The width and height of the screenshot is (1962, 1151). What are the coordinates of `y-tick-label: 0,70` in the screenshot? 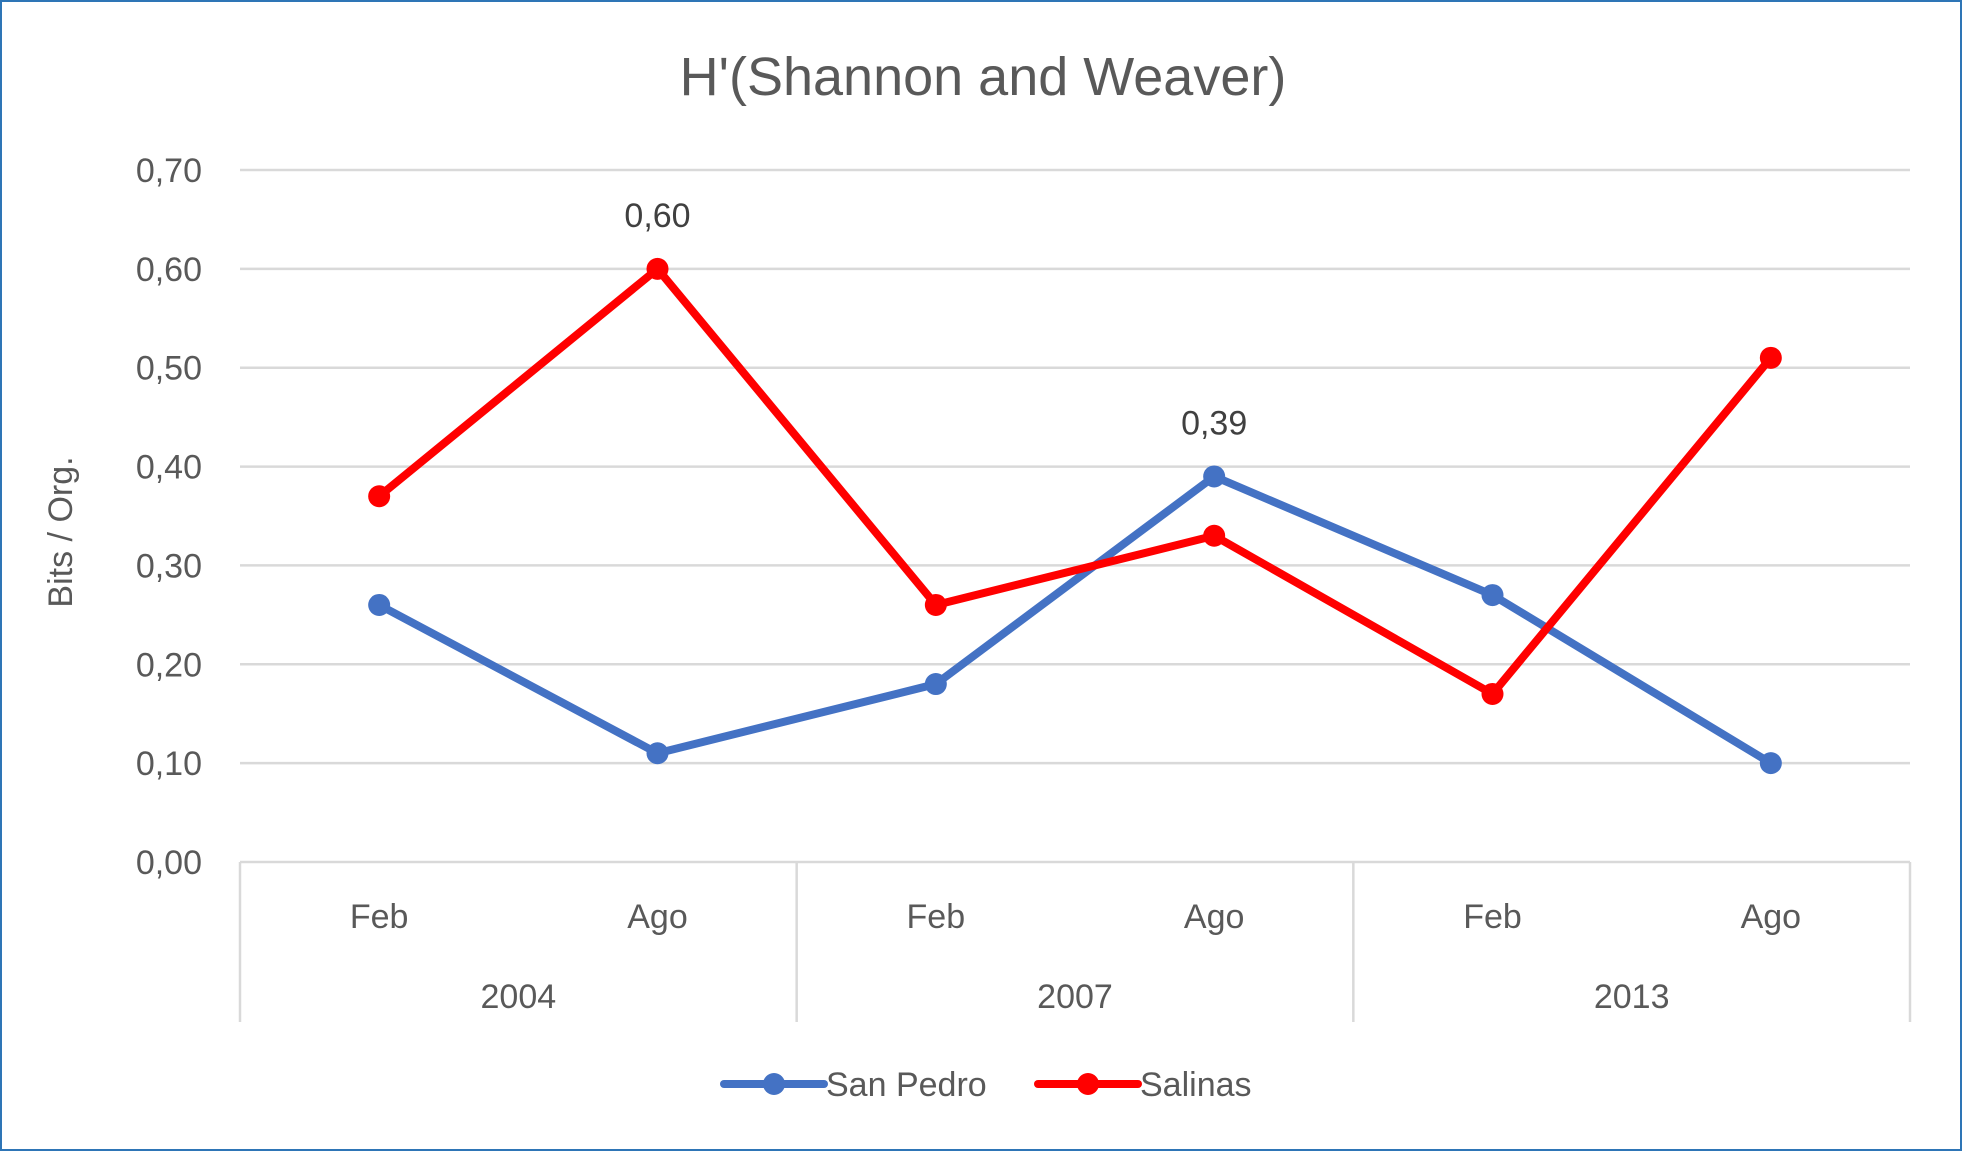 It's located at (169, 171).